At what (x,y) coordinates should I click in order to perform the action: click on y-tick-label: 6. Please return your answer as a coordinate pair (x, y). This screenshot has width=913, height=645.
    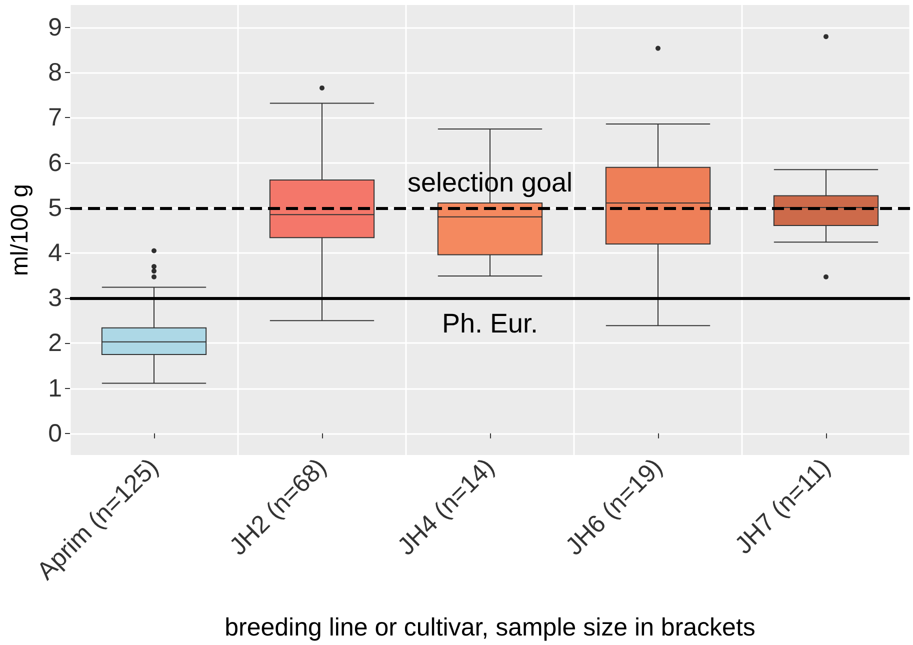
    Looking at the image, I should click on (55, 162).